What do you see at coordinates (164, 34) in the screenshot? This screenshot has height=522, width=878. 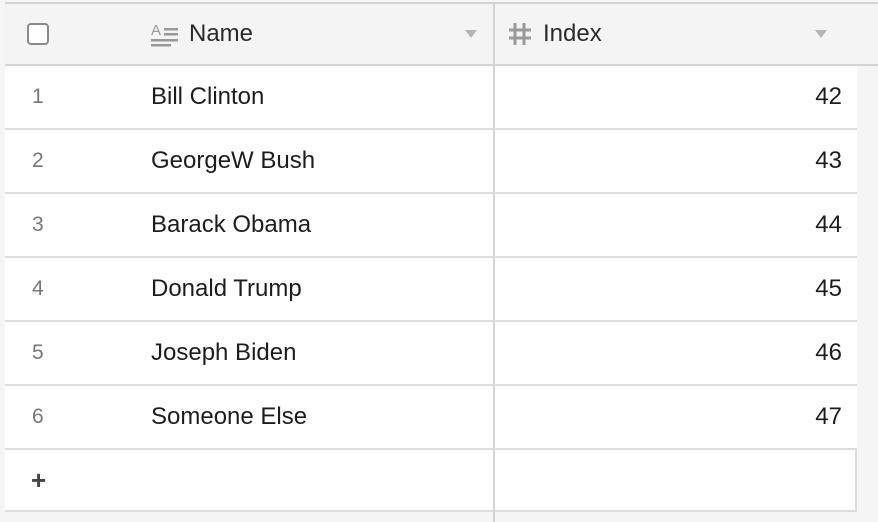 I see `text-field-icon: A` at bounding box center [164, 34].